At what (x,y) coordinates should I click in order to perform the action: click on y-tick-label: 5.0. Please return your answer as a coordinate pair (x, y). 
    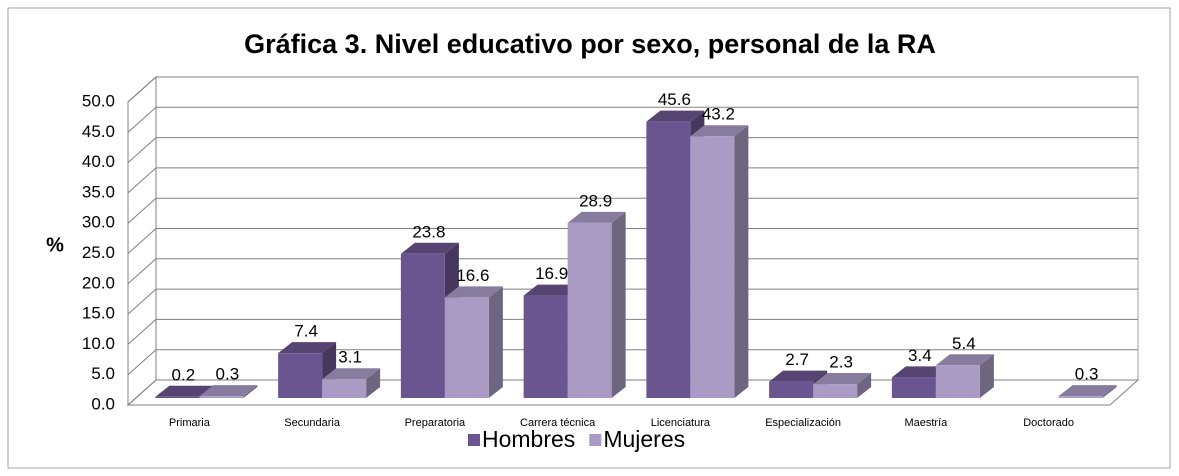
    Looking at the image, I should click on (103, 373).